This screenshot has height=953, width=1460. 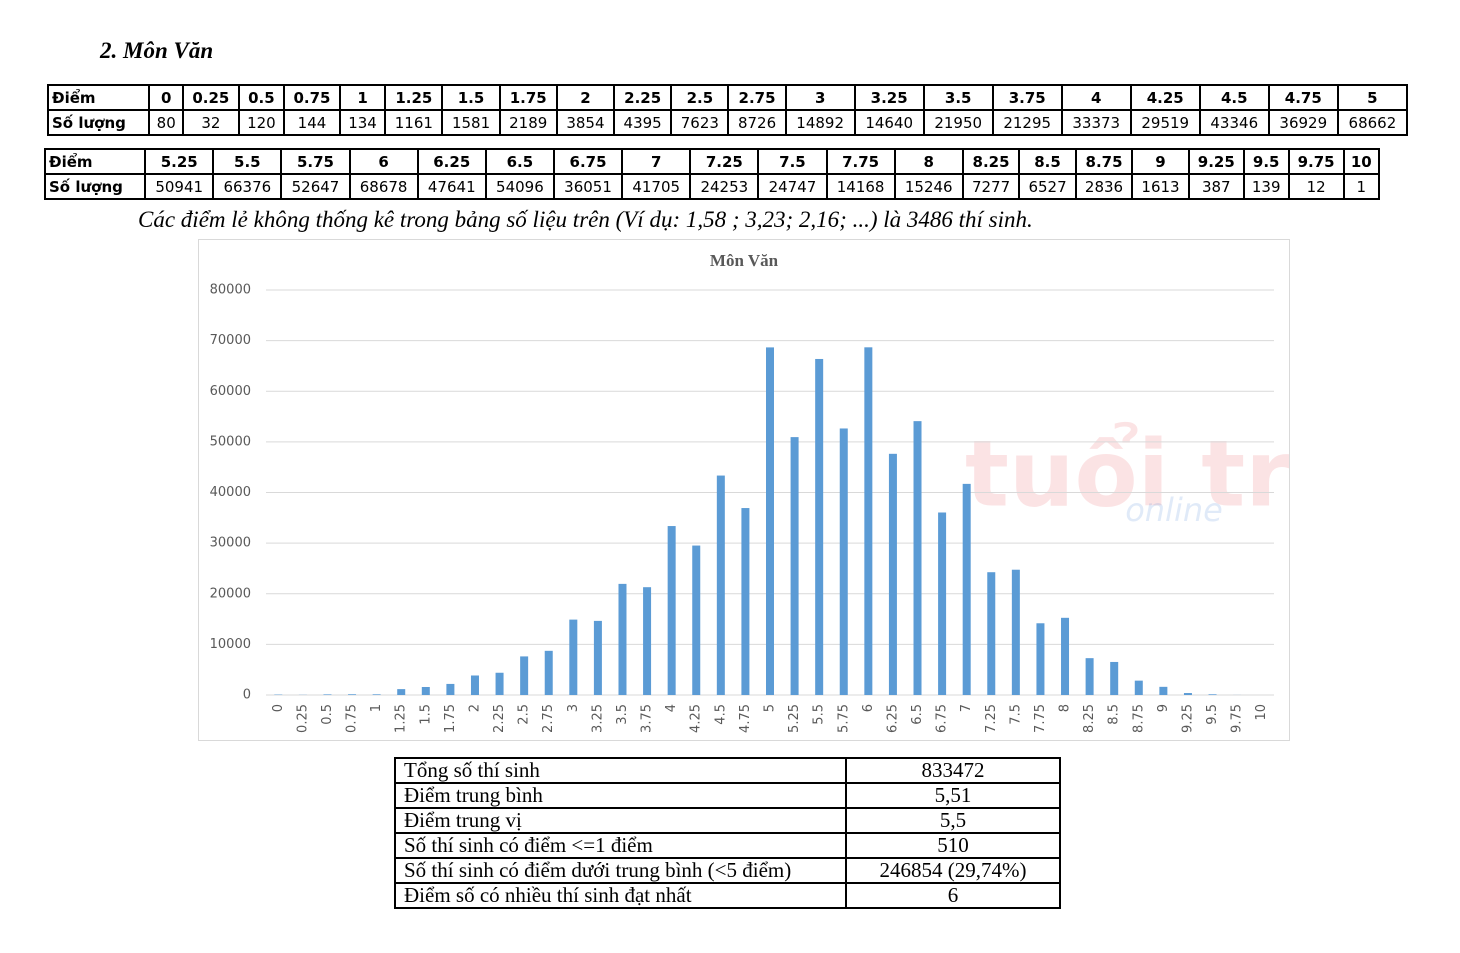 I want to click on x-tick-label: 5, so click(x=770, y=708).